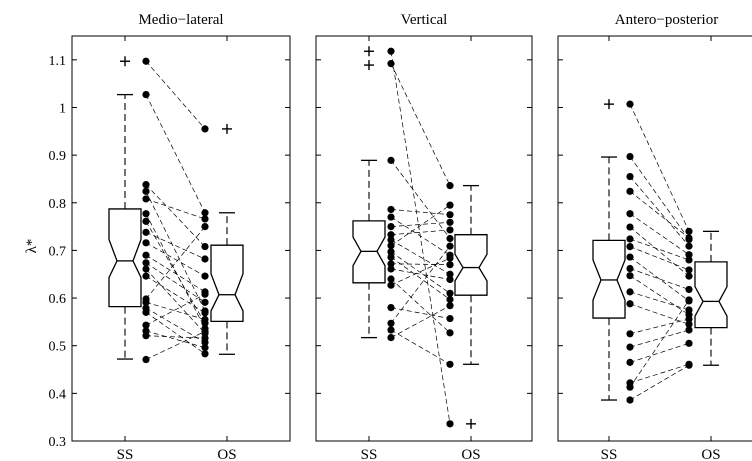  Describe the element at coordinates (125, 258) in the screenshot. I see `ss-box` at that location.